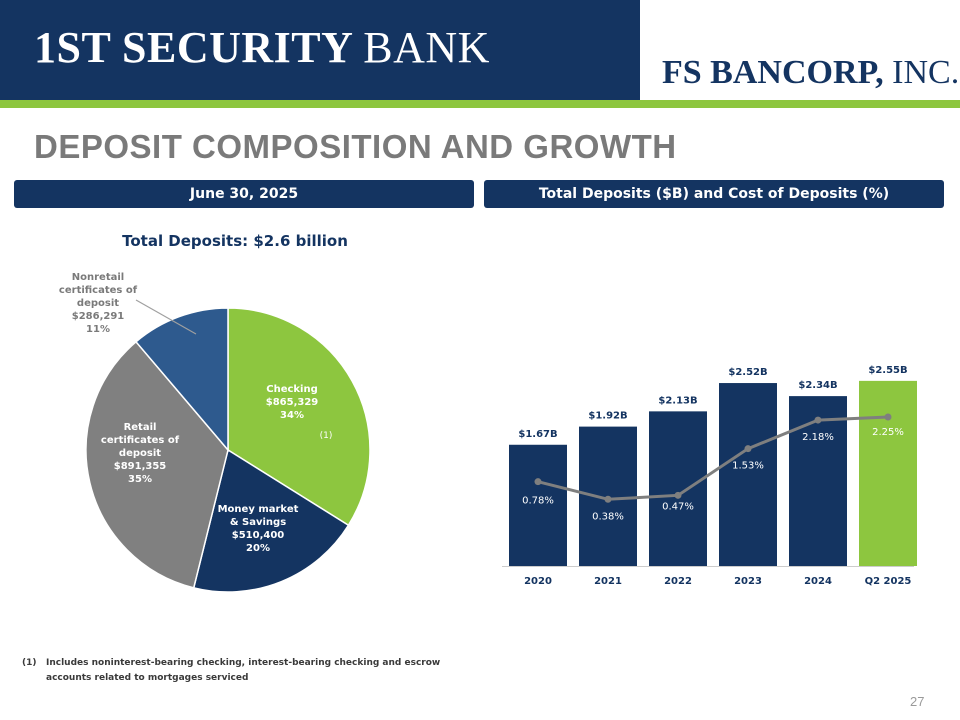 This screenshot has height=720, width=960. What do you see at coordinates (713, 458) in the screenshot?
I see `cost-of-deposits-line` at bounding box center [713, 458].